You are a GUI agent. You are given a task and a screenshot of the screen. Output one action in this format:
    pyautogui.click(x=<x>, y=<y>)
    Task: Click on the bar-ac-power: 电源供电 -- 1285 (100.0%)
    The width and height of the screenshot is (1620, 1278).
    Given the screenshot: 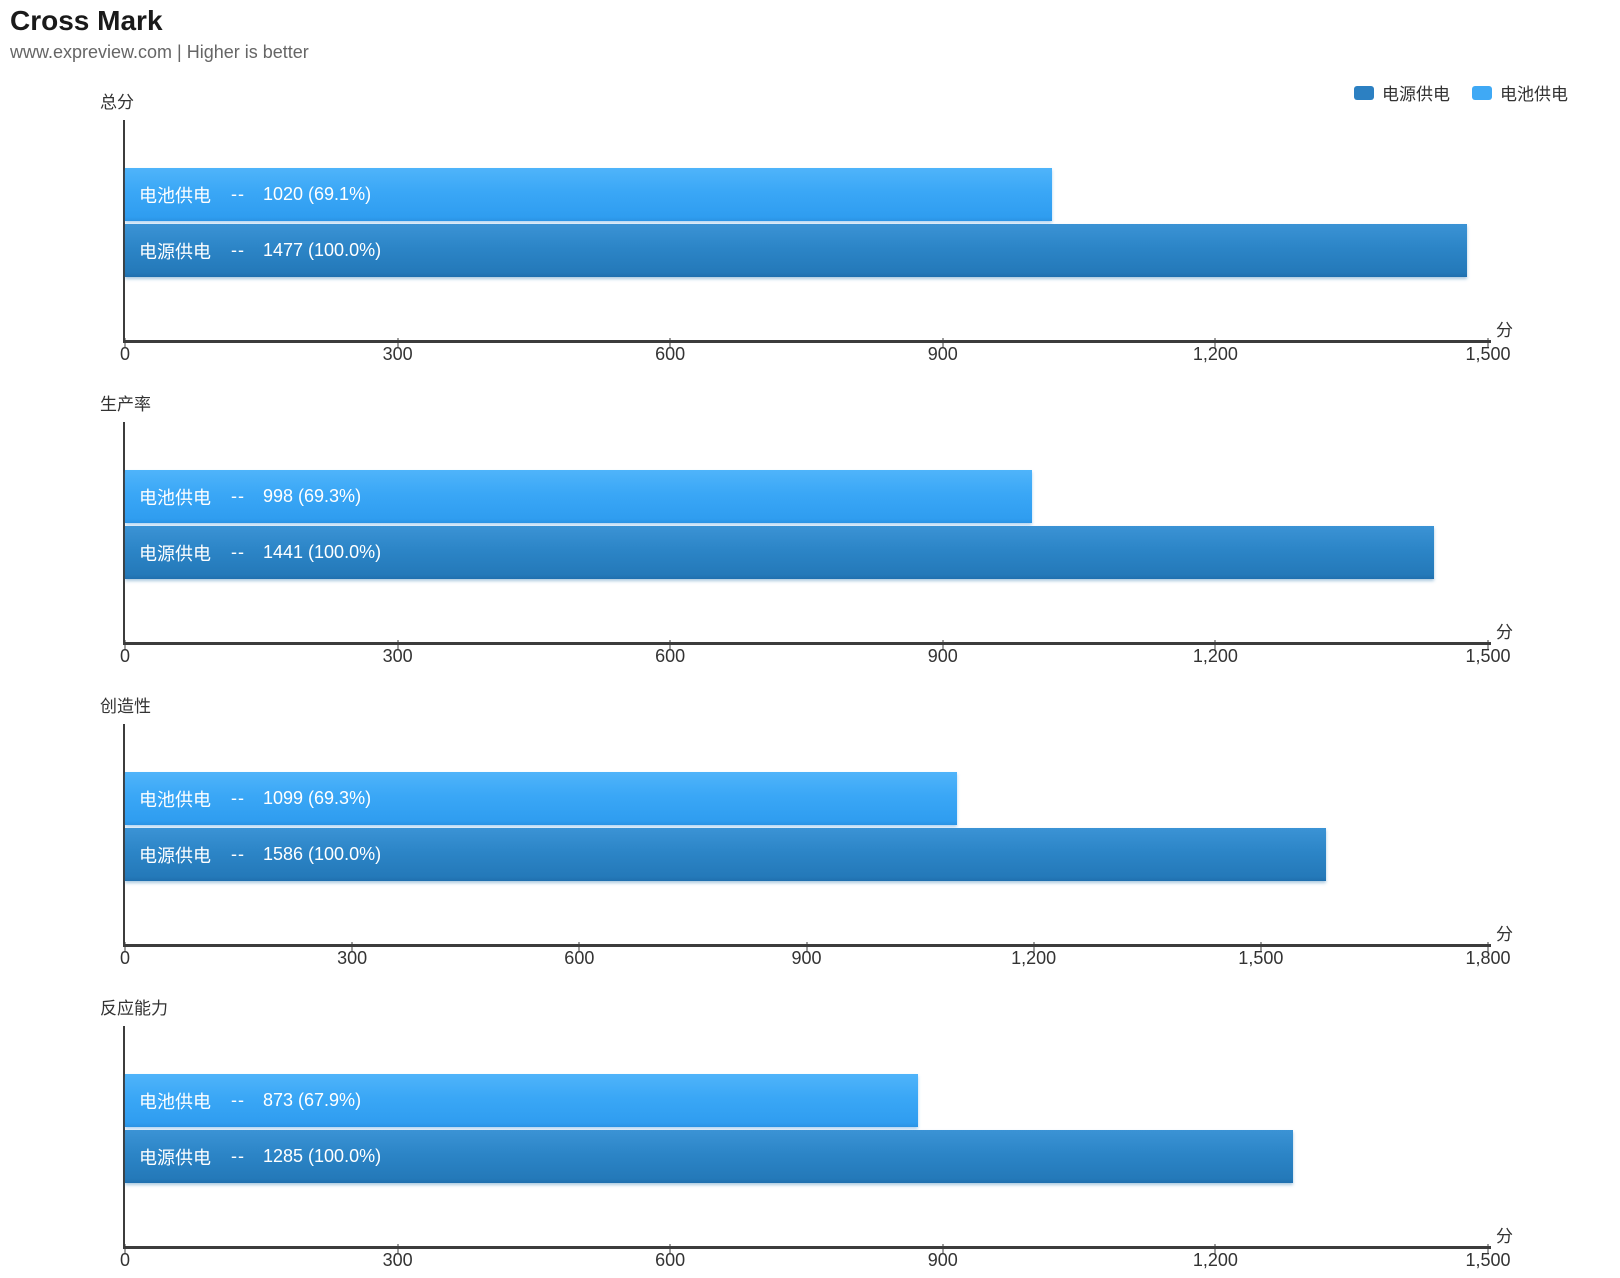 What is the action you would take?
    pyautogui.click(x=709, y=1156)
    